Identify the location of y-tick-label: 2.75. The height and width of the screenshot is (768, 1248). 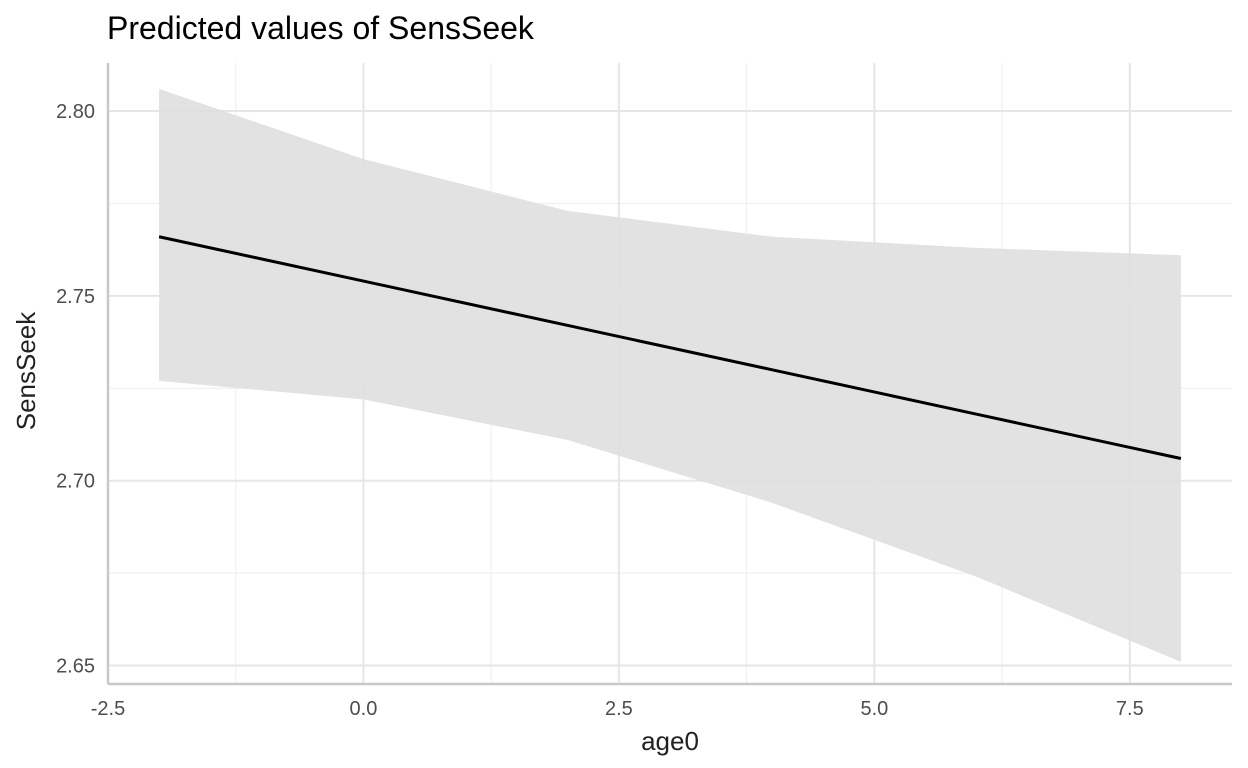
(75, 297).